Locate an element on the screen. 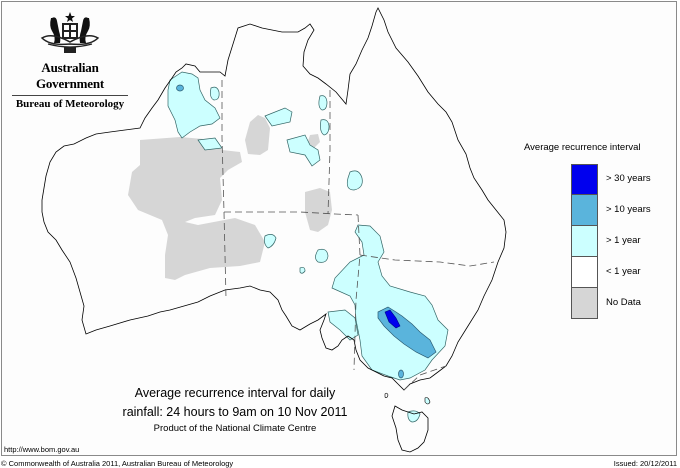 This screenshot has height=468, width=680. website-link: http://www.bom.gov.au is located at coordinates (42, 449).